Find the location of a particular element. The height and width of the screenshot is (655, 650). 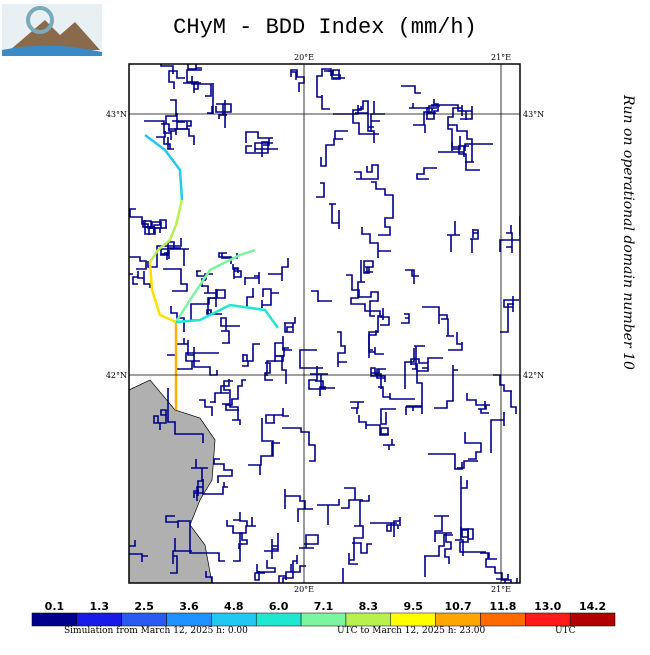

lon-label: 21°E is located at coordinates (501, 57).